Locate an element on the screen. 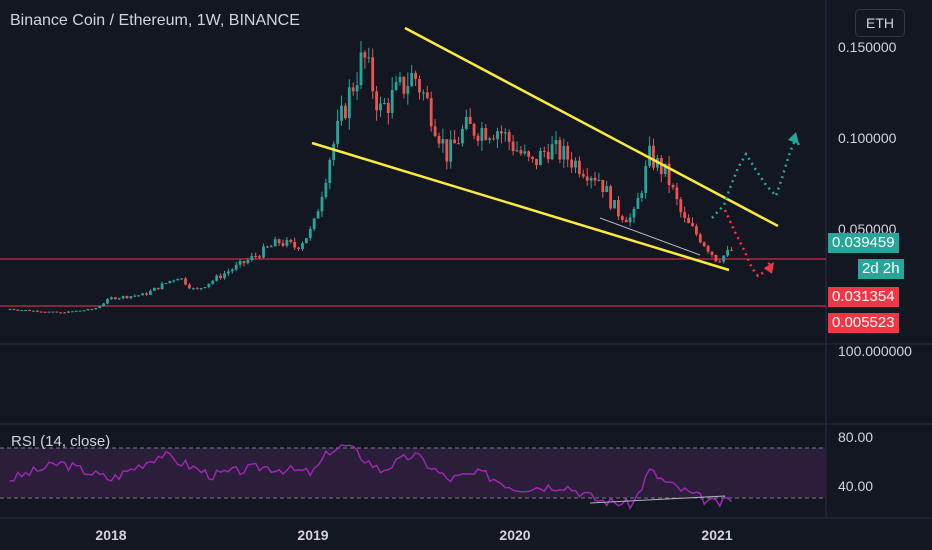 The width and height of the screenshot is (932, 550). rsi-indicator-label: RSI (14, close) is located at coordinates (61, 441).